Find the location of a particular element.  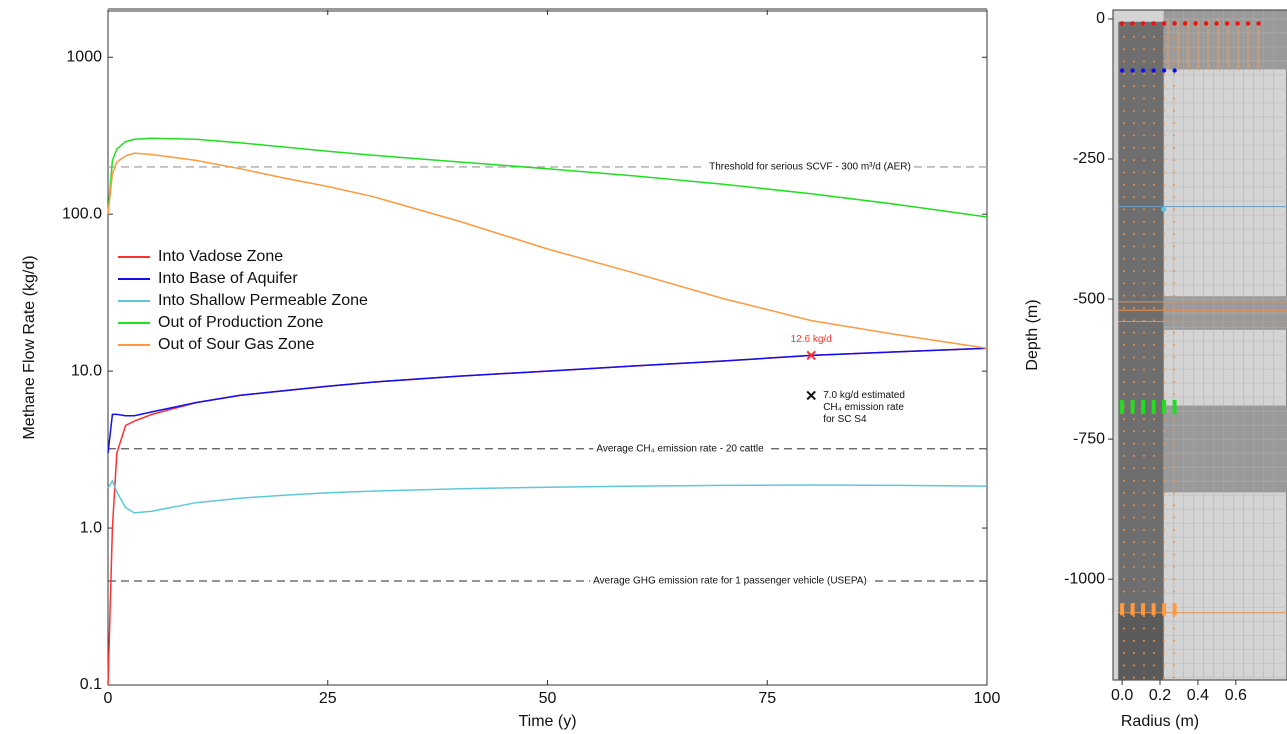

x-tick-label: 75 is located at coordinates (767, 698).